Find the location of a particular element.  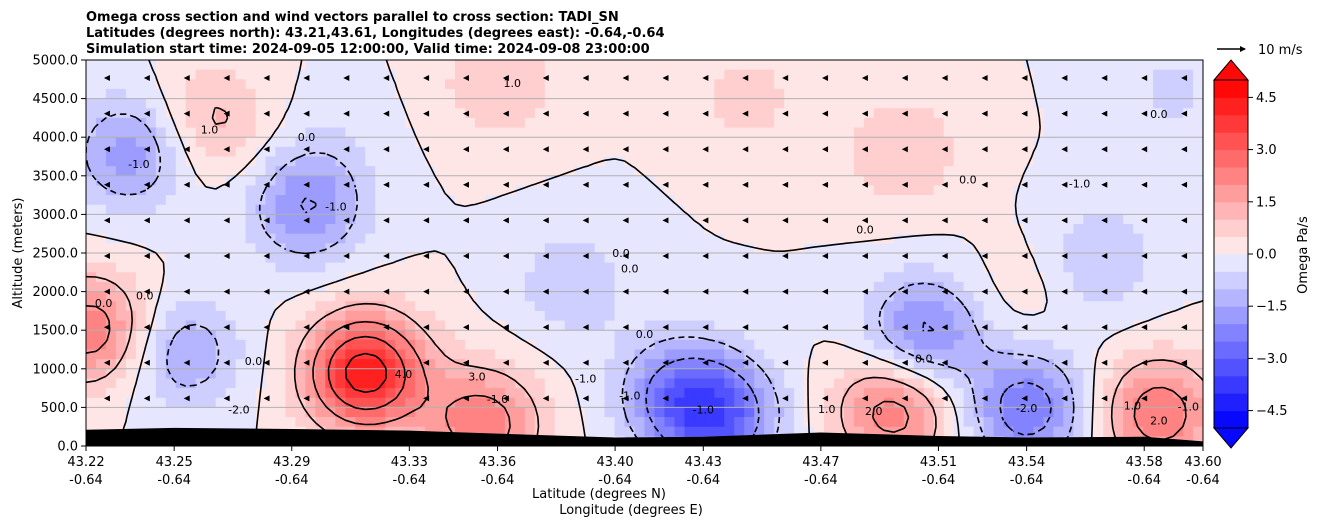

colorbar-band is located at coordinates (1231, 193).